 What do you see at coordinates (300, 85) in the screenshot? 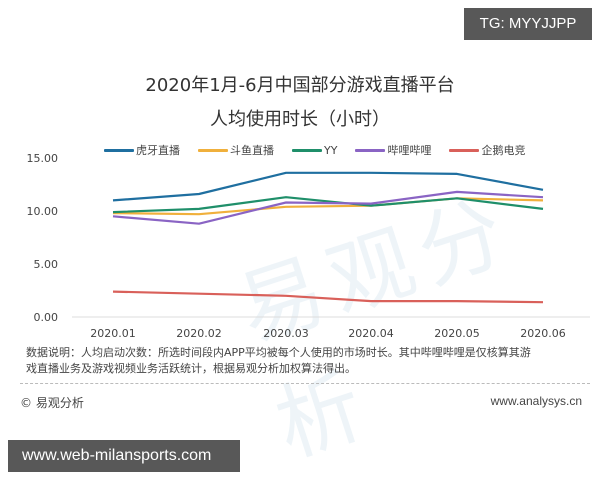
I see `chart-title: 2020年1月-6月中国部分游戏直播平台` at bounding box center [300, 85].